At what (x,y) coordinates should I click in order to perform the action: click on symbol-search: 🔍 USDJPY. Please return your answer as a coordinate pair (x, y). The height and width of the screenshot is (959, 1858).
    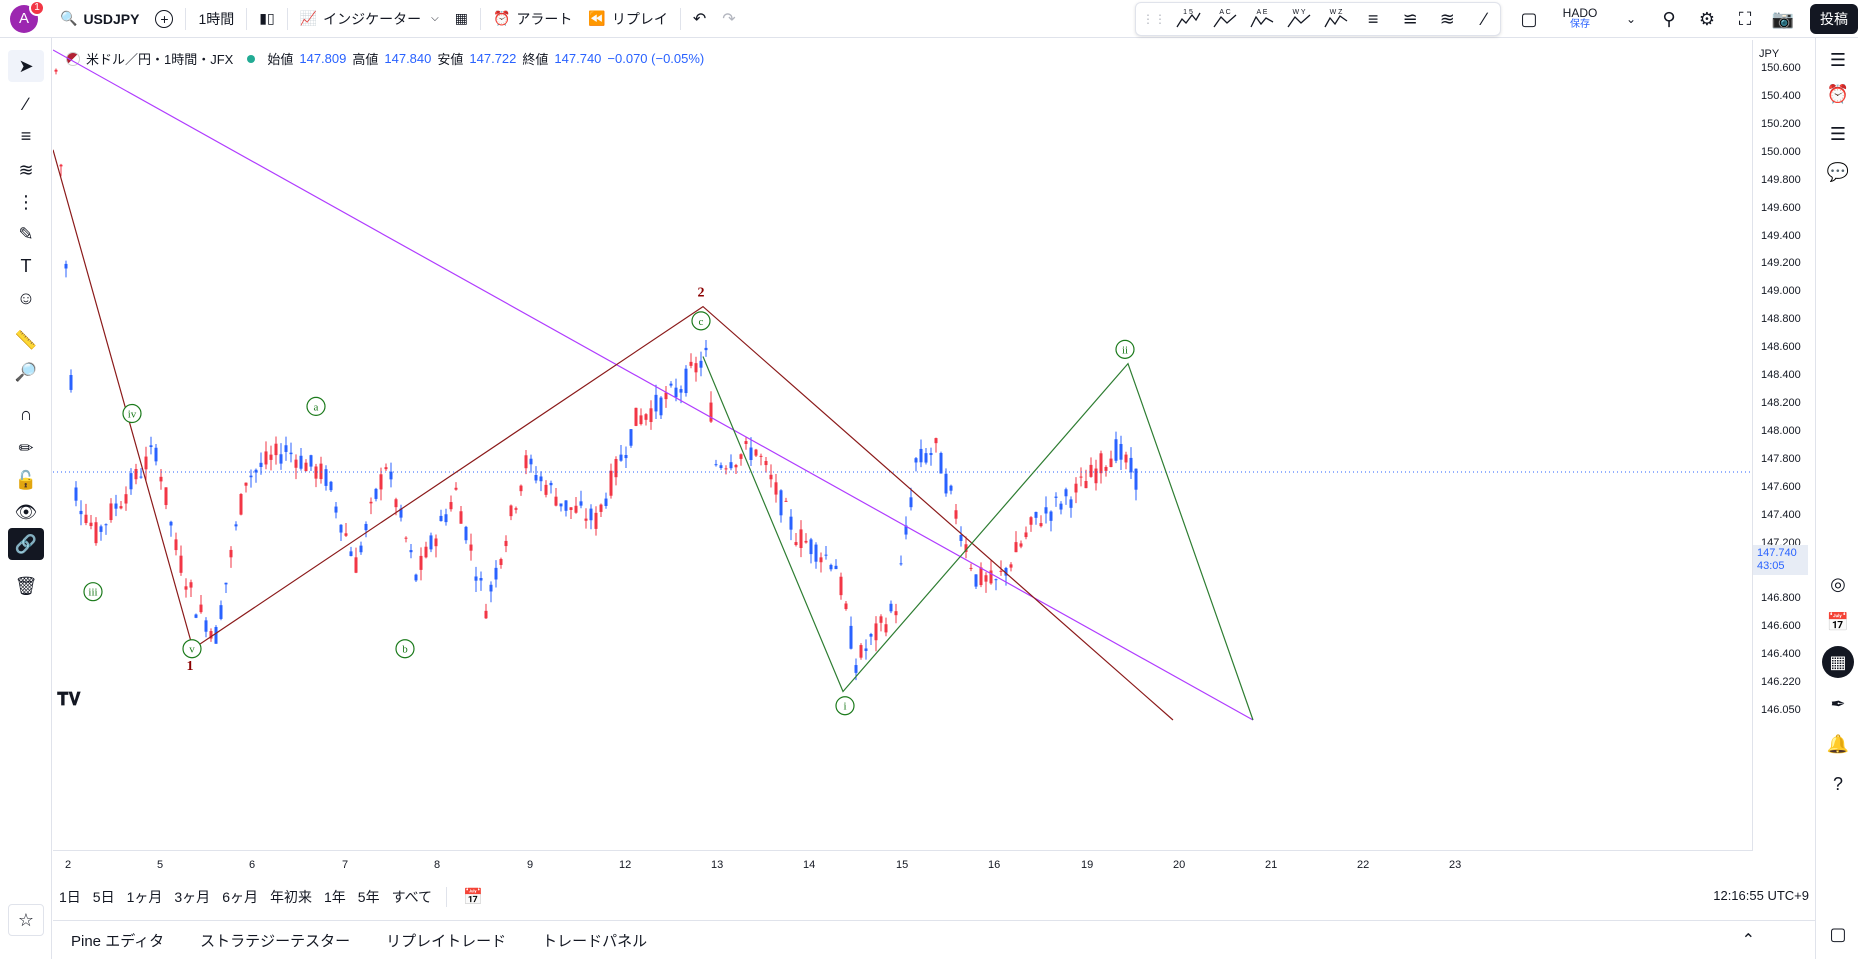
    Looking at the image, I should click on (99, 19).